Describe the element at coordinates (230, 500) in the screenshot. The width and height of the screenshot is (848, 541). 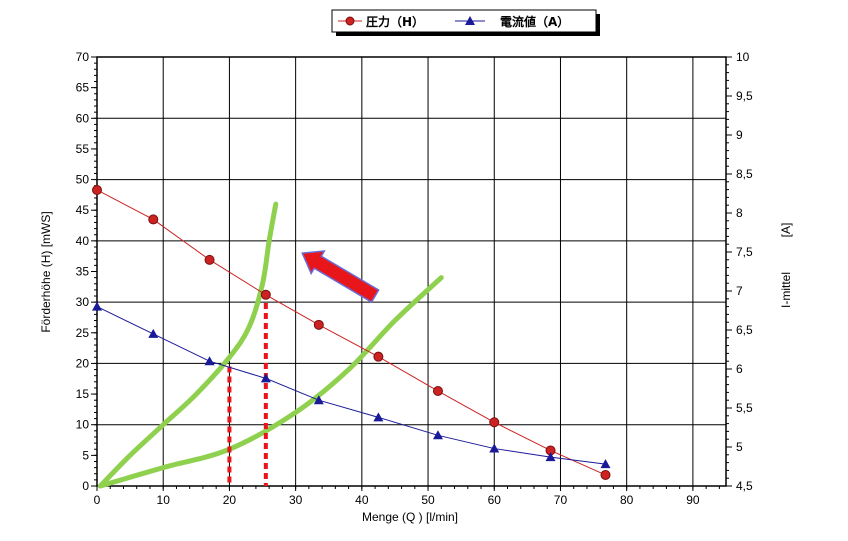
I see `x-tick-label: 20` at that location.